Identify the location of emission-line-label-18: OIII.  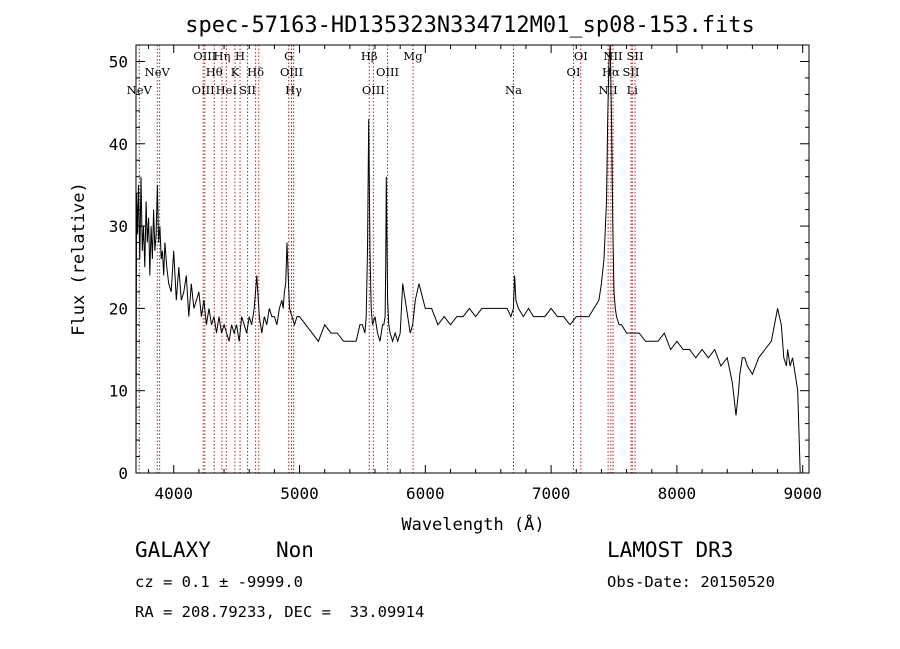
(387, 72).